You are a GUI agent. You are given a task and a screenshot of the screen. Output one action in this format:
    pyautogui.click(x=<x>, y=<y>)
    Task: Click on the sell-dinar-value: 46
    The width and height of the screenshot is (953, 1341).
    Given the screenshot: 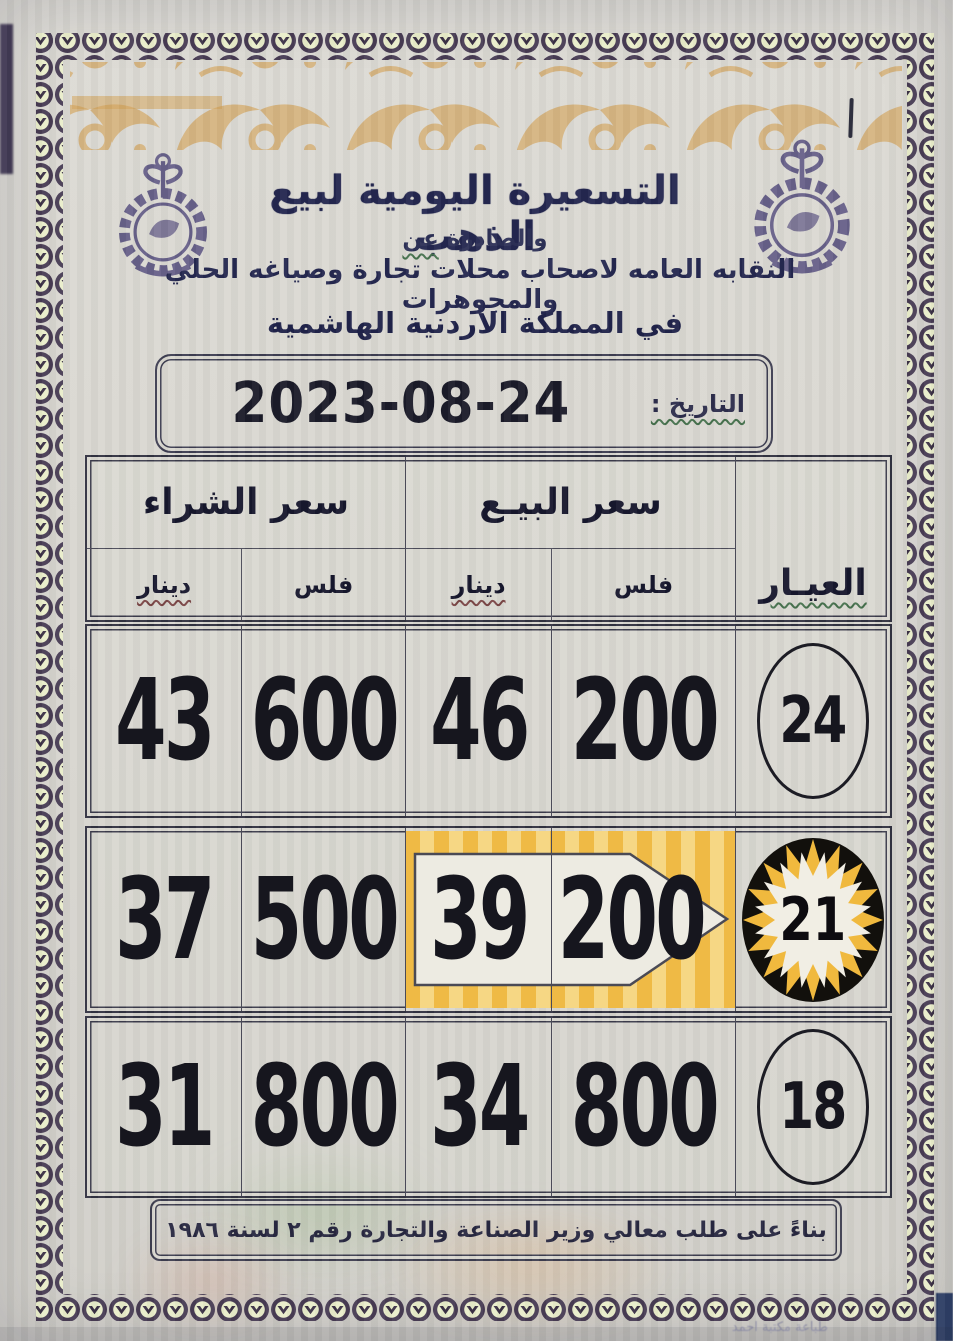 What is the action you would take?
    pyautogui.click(x=477, y=721)
    